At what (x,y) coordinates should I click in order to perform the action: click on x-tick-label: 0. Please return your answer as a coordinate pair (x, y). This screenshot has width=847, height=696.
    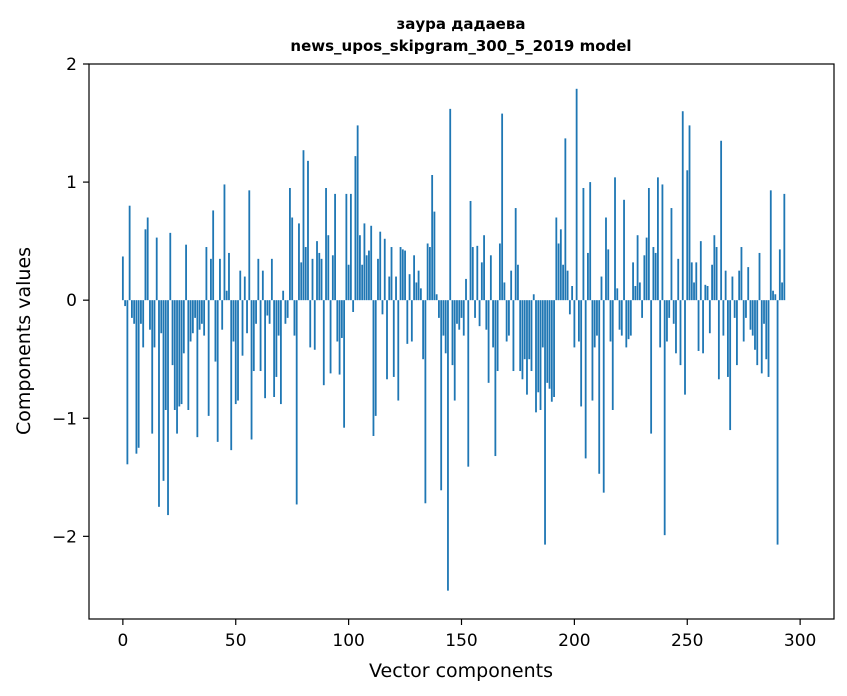
    Looking at the image, I should click on (122, 641).